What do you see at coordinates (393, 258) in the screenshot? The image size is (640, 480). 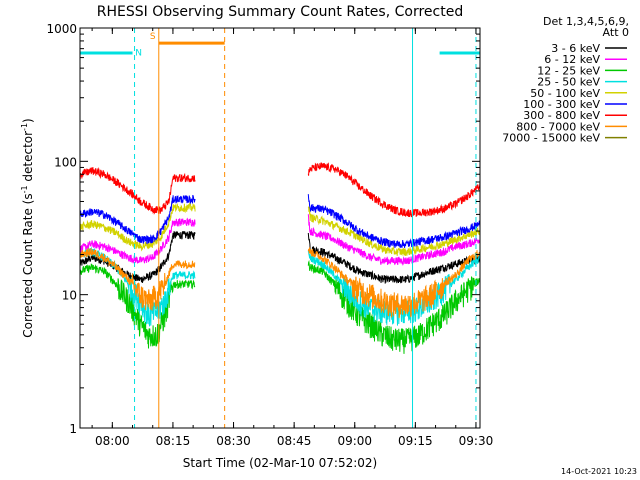 I see `series-line-0-seg1` at bounding box center [393, 258].